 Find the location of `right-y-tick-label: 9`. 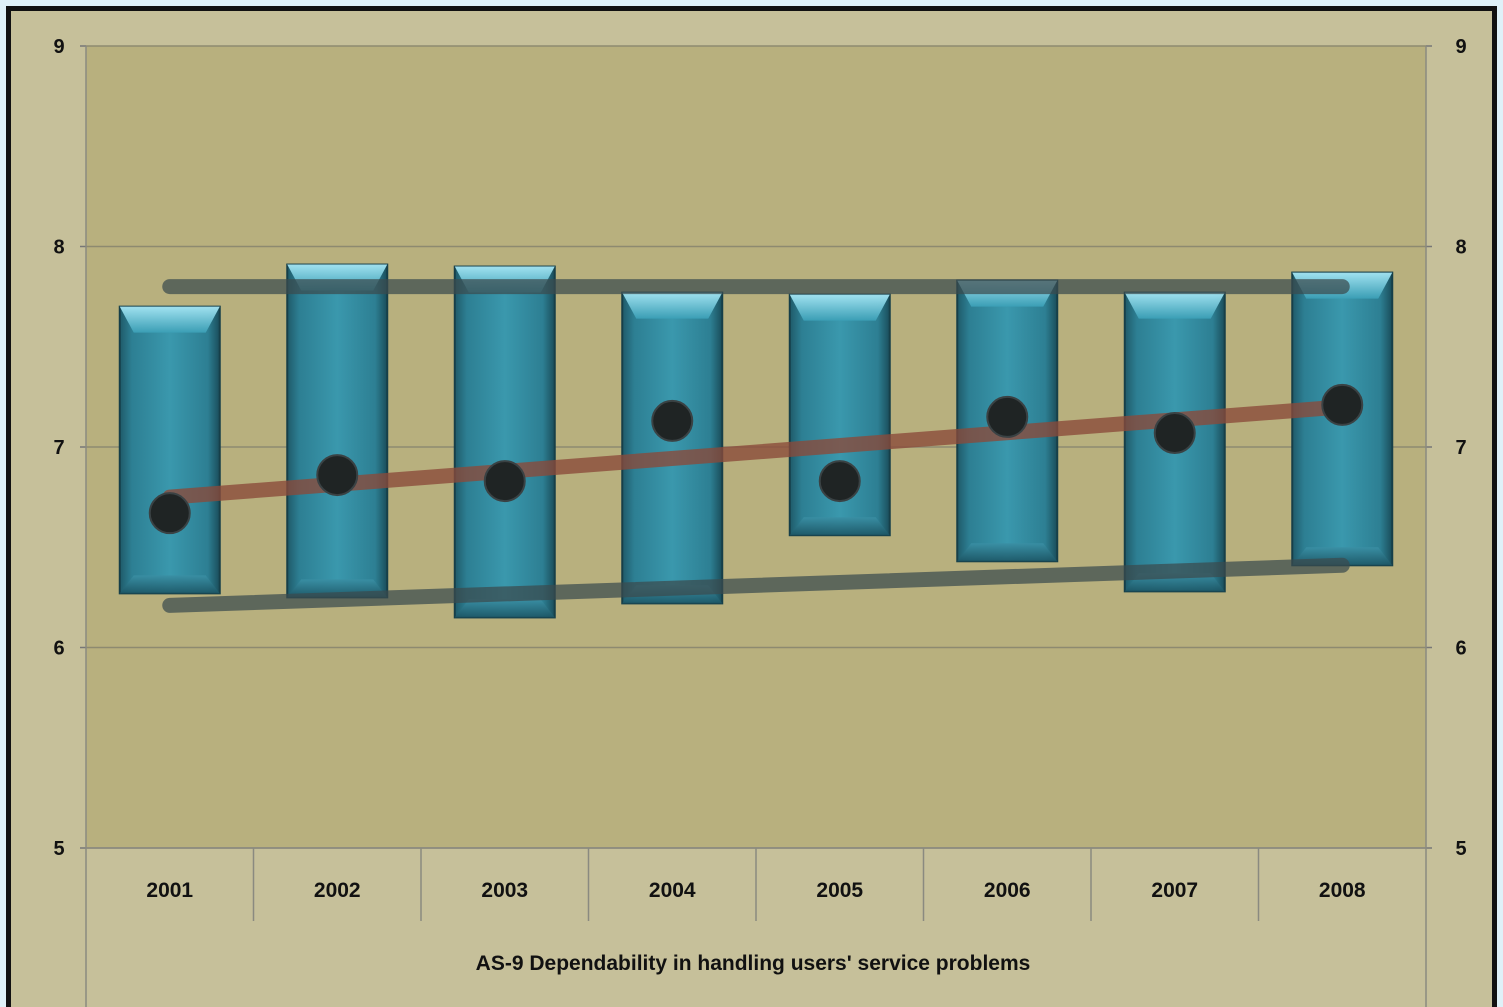

right-y-tick-label: 9 is located at coordinates (1460, 47).